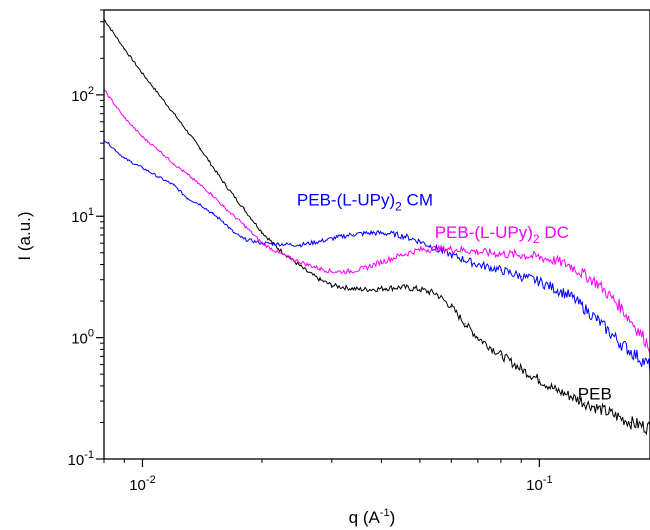  What do you see at coordinates (151, 480) in the screenshot?
I see `tick-exponent: -2` at bounding box center [151, 480].